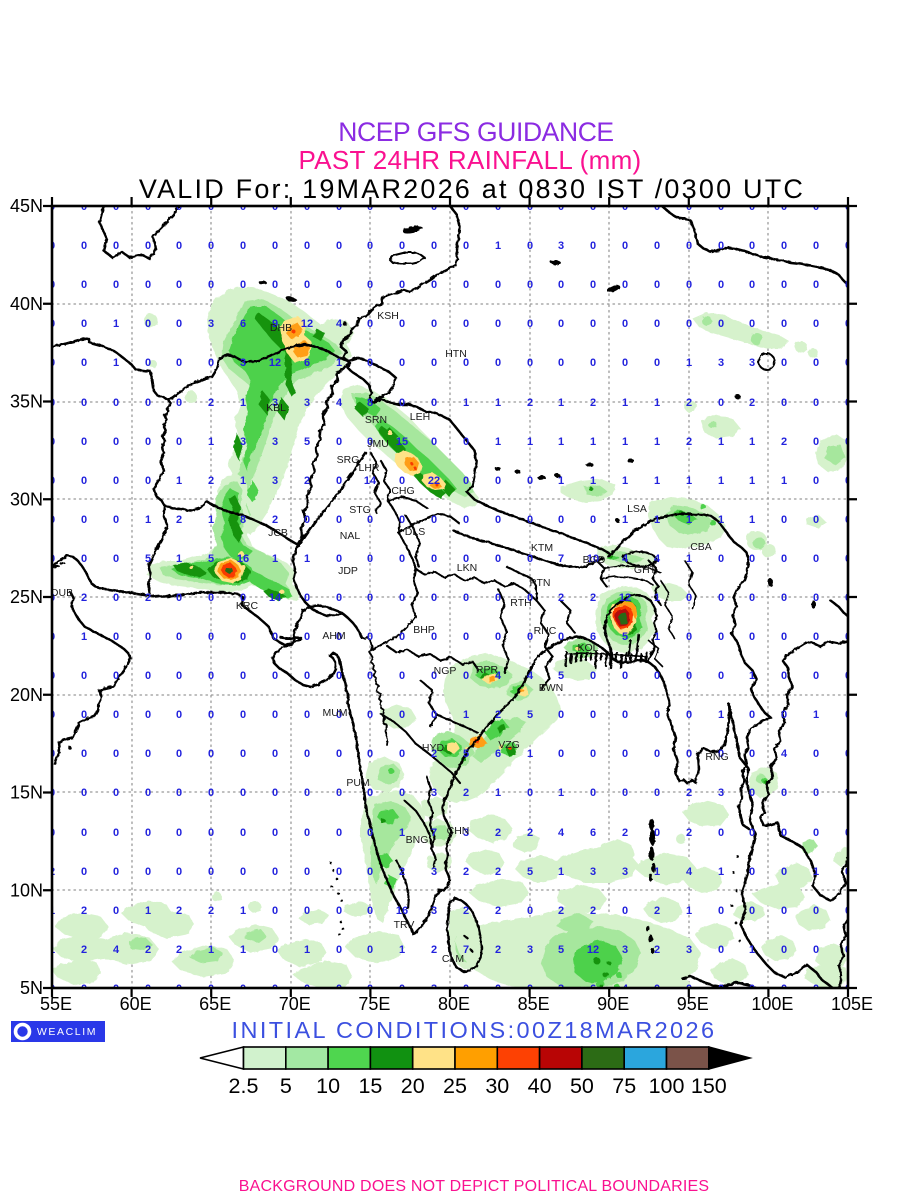 The height and width of the screenshot is (1200, 900). Describe the element at coordinates (415, 532) in the screenshot. I see `svg-text: DLS` at that location.